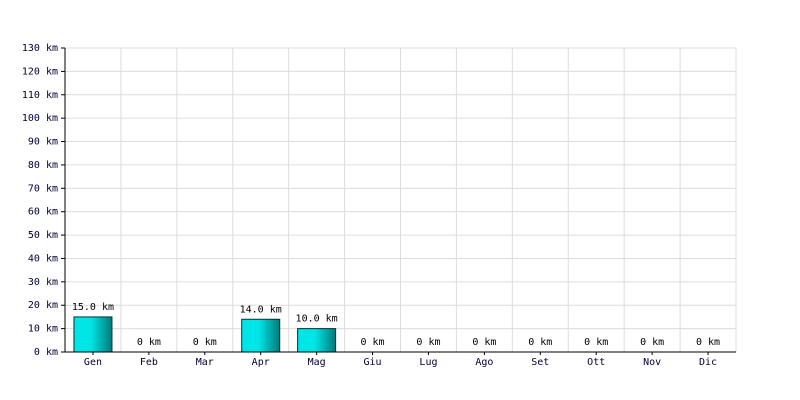 The image size is (800, 400). Describe the element at coordinates (596, 362) in the screenshot. I see `x-tick-label: Ott` at that location.